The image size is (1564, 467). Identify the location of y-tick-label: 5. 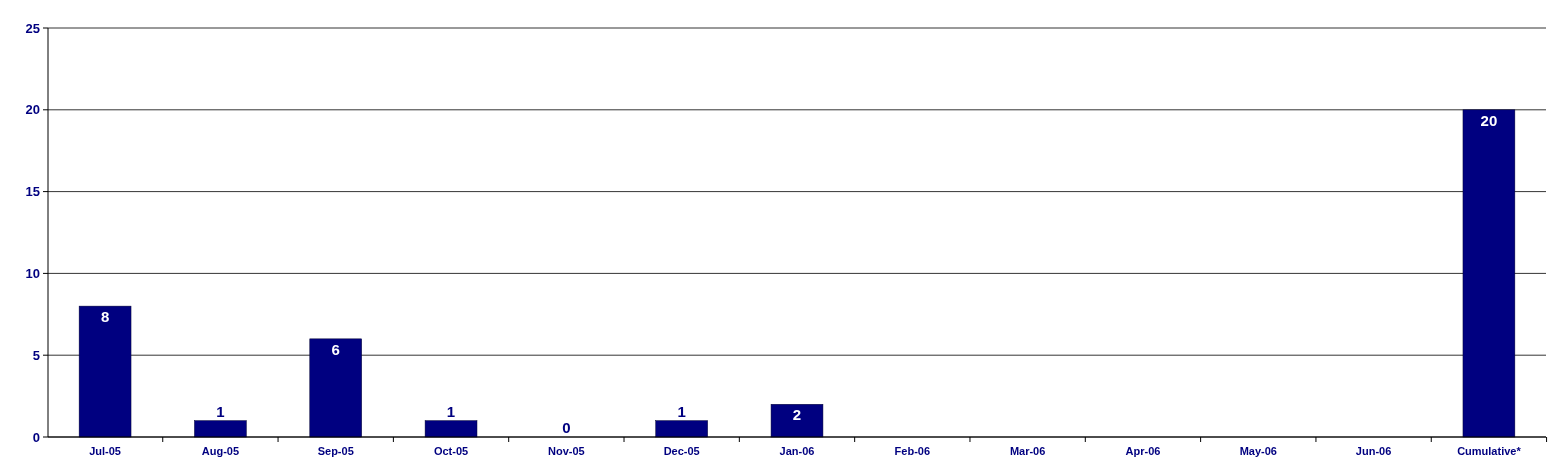
(36, 355).